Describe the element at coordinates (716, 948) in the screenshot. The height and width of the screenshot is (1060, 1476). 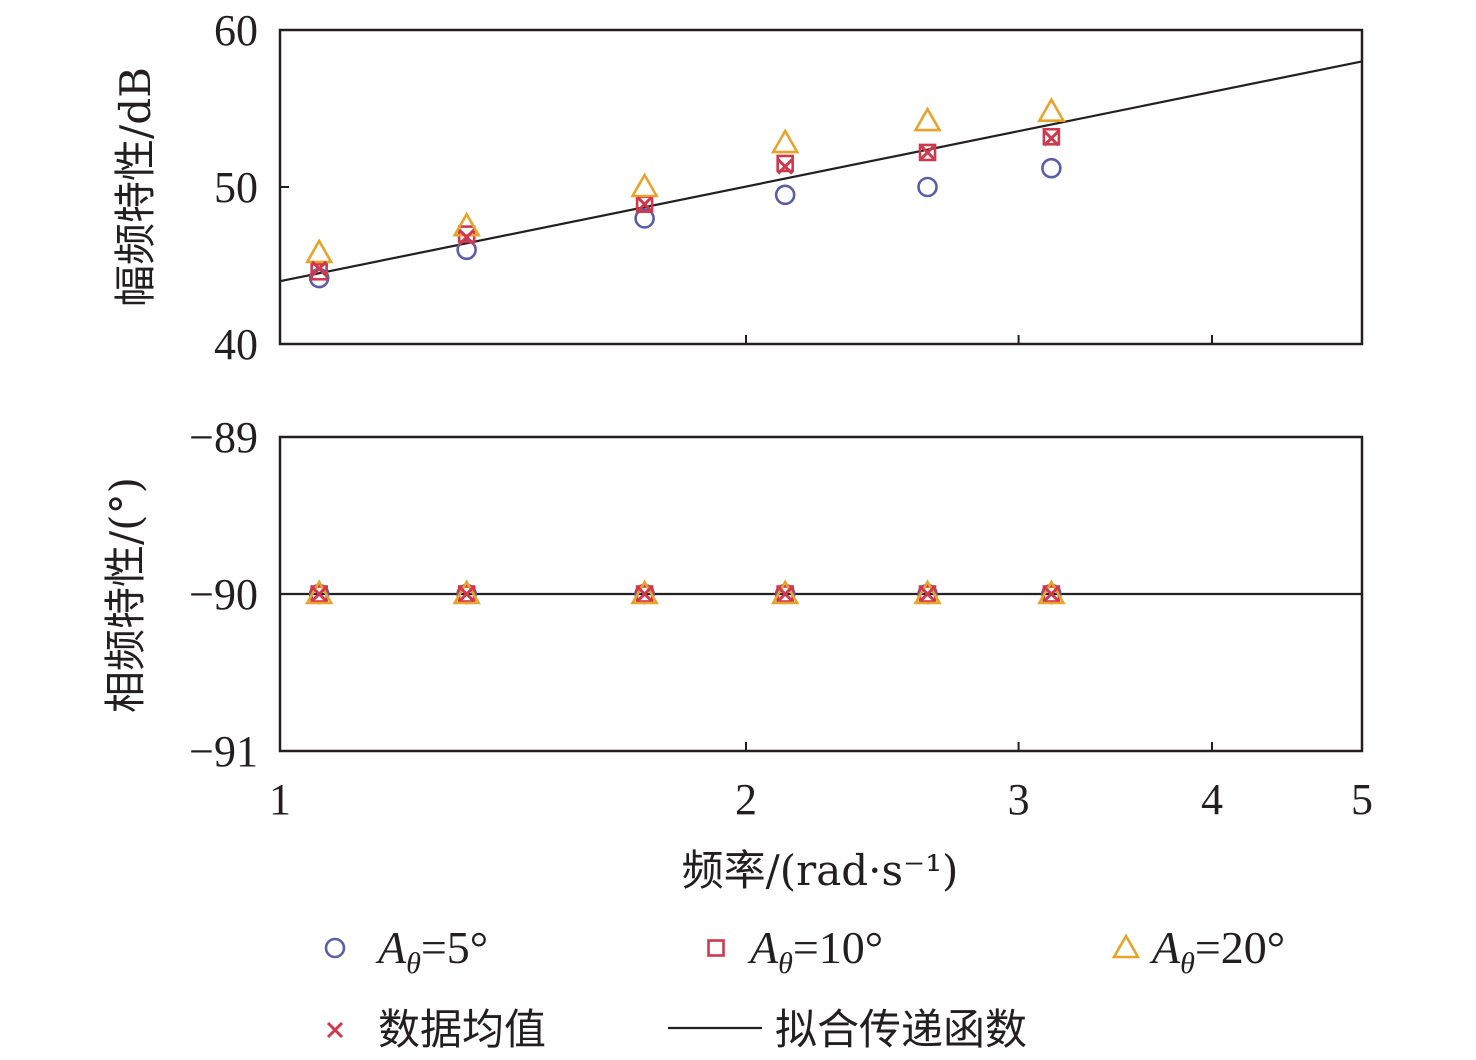
I see `legend-square-marker` at that location.